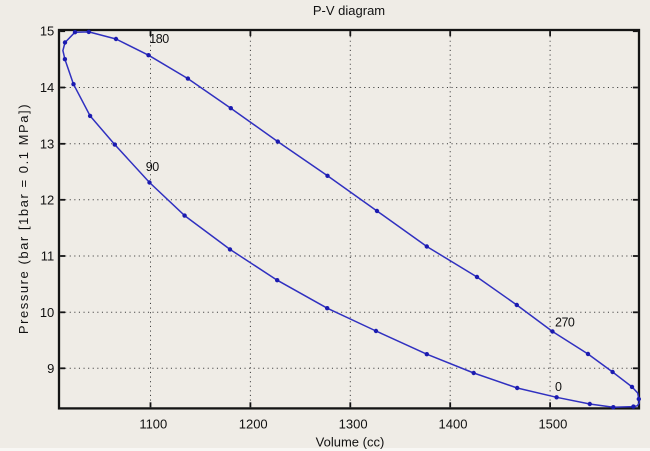  What do you see at coordinates (565, 323) in the screenshot?
I see `svg-text: 270` at bounding box center [565, 323].